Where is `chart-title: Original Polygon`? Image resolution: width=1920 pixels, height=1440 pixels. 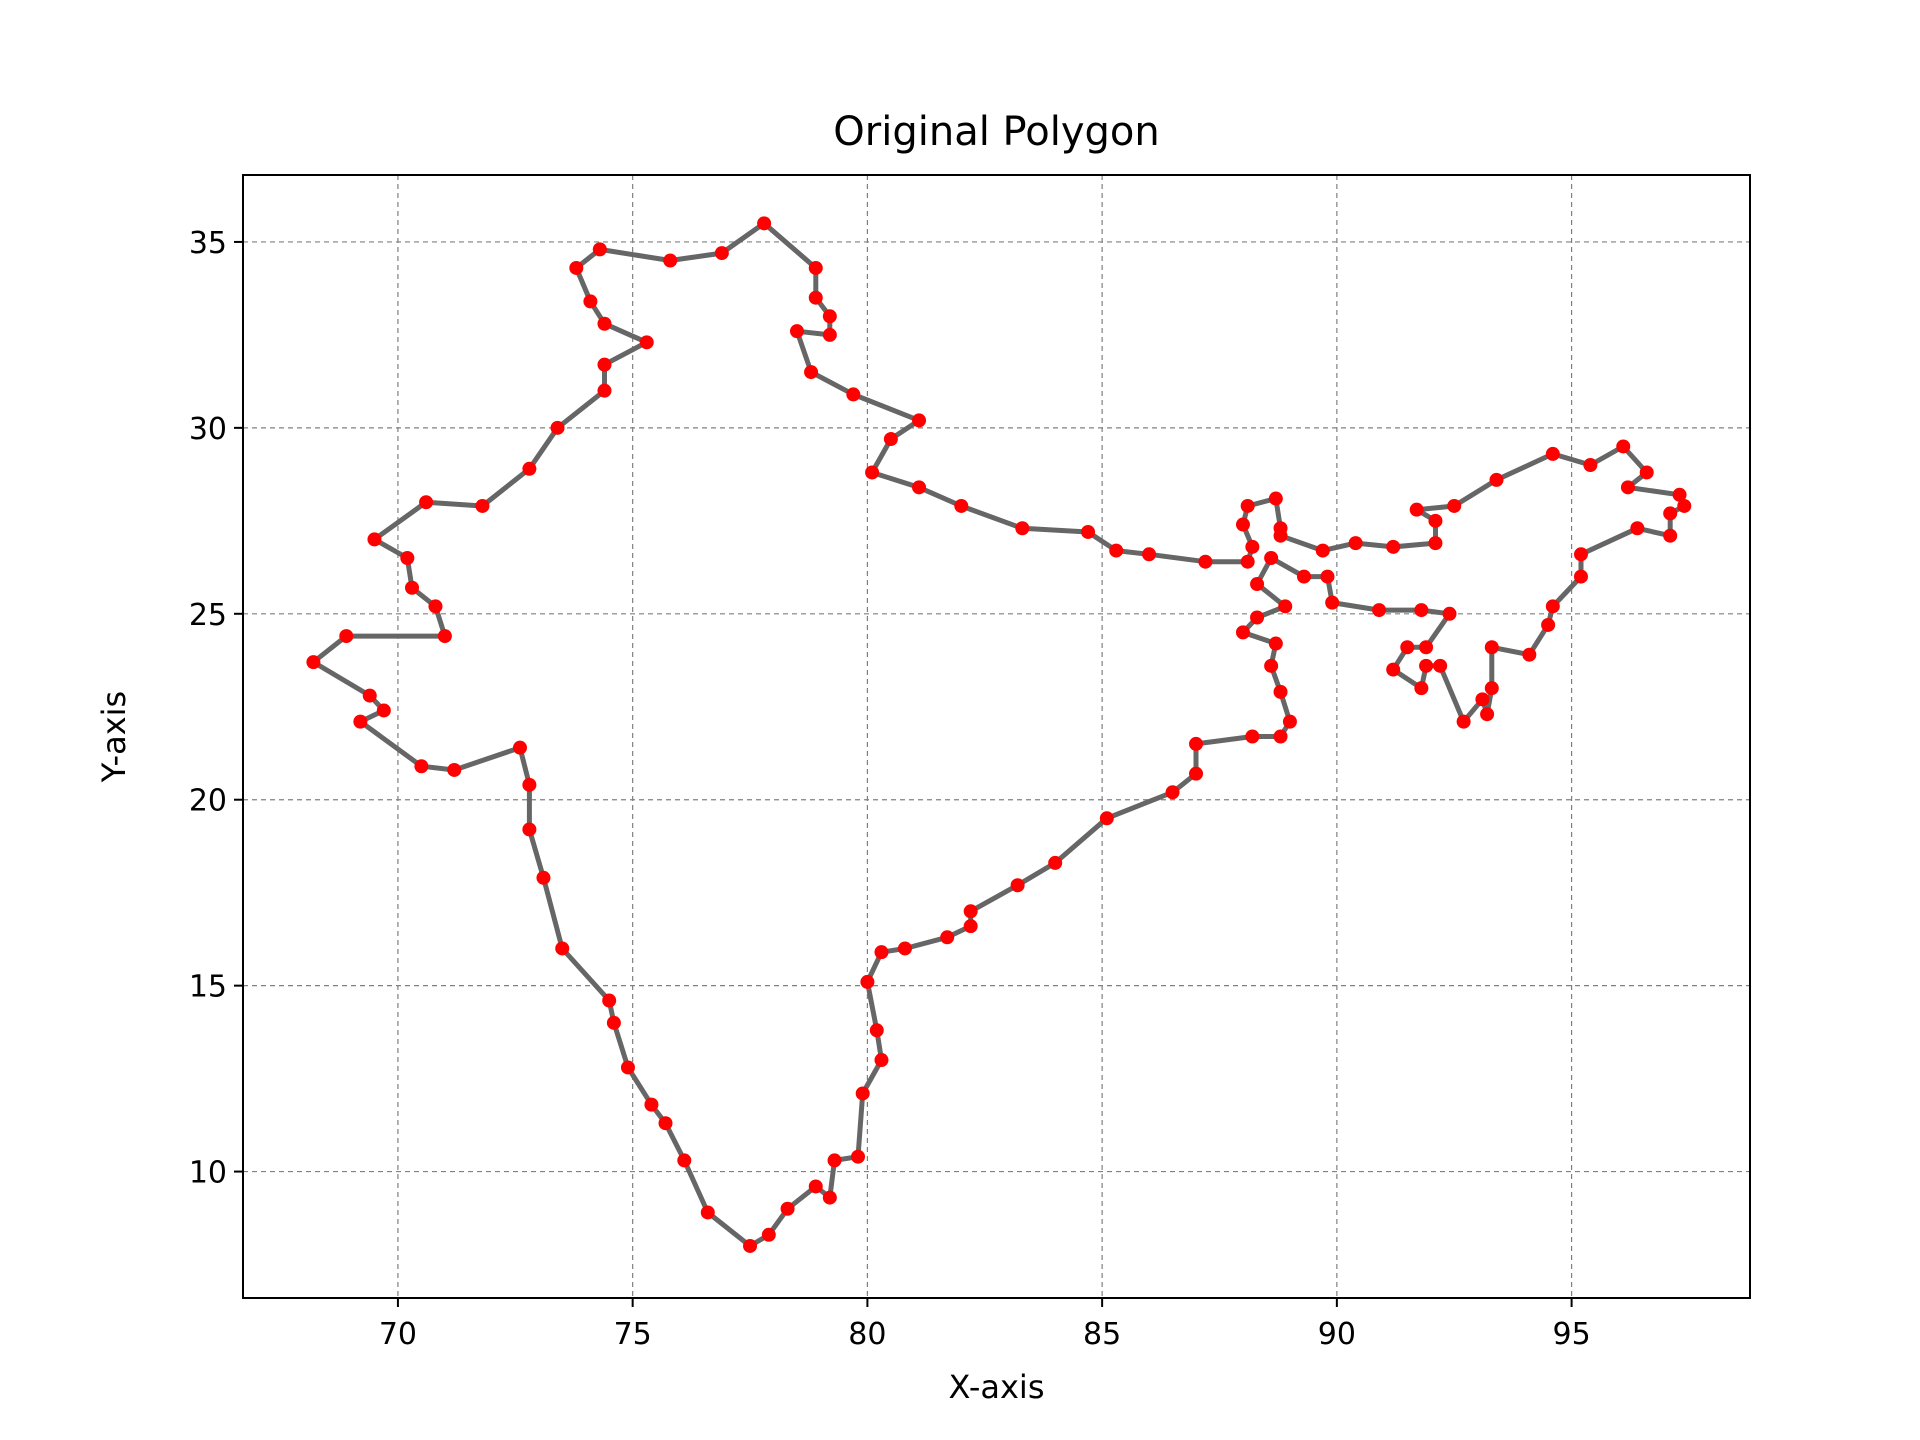 chart-title: Original Polygon is located at coordinates (996, 132).